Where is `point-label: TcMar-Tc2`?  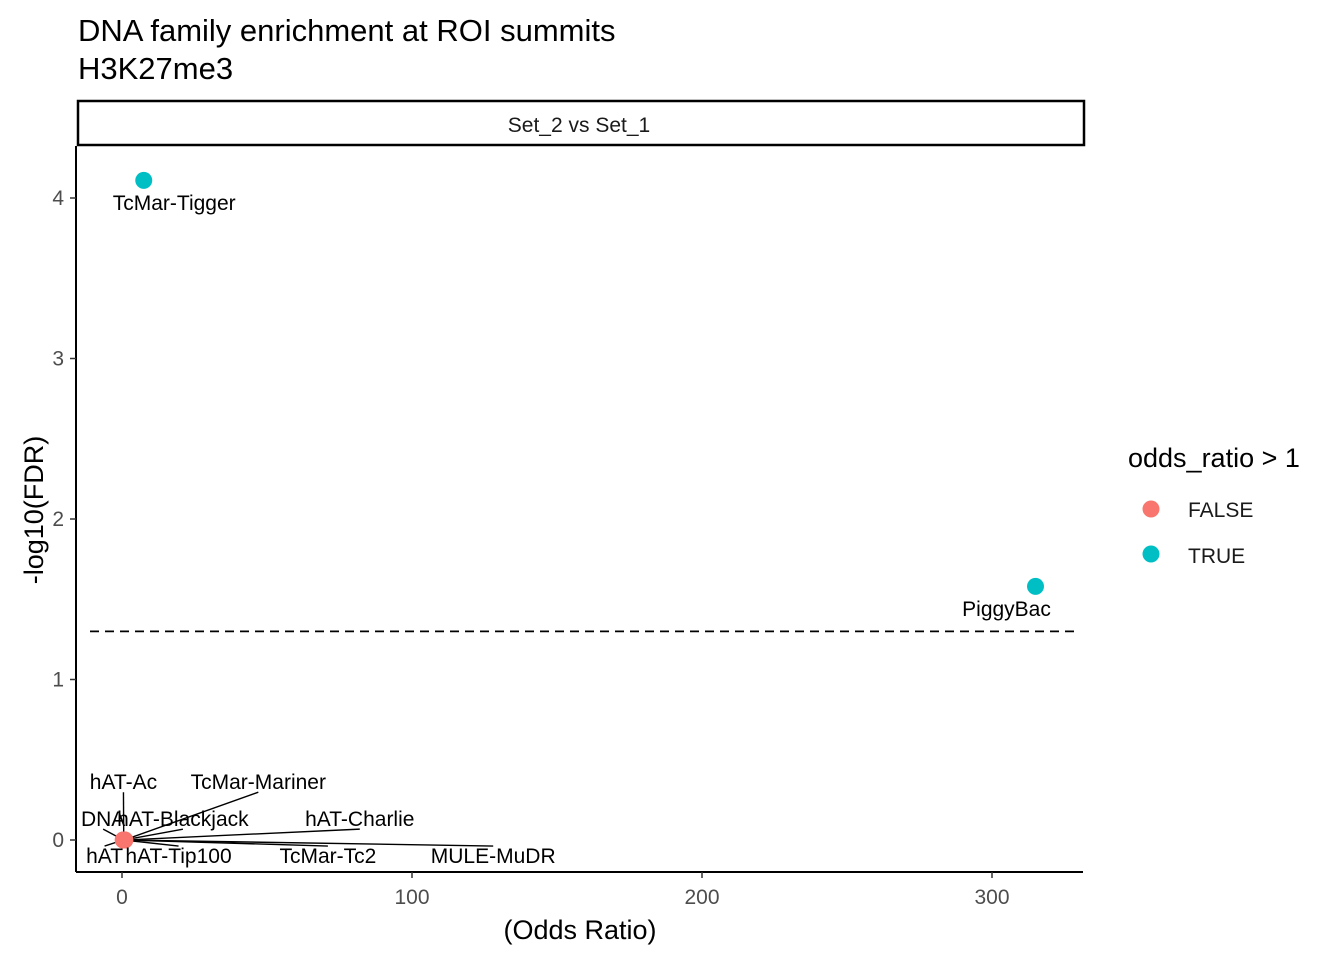 point-label: TcMar-Tc2 is located at coordinates (327, 856).